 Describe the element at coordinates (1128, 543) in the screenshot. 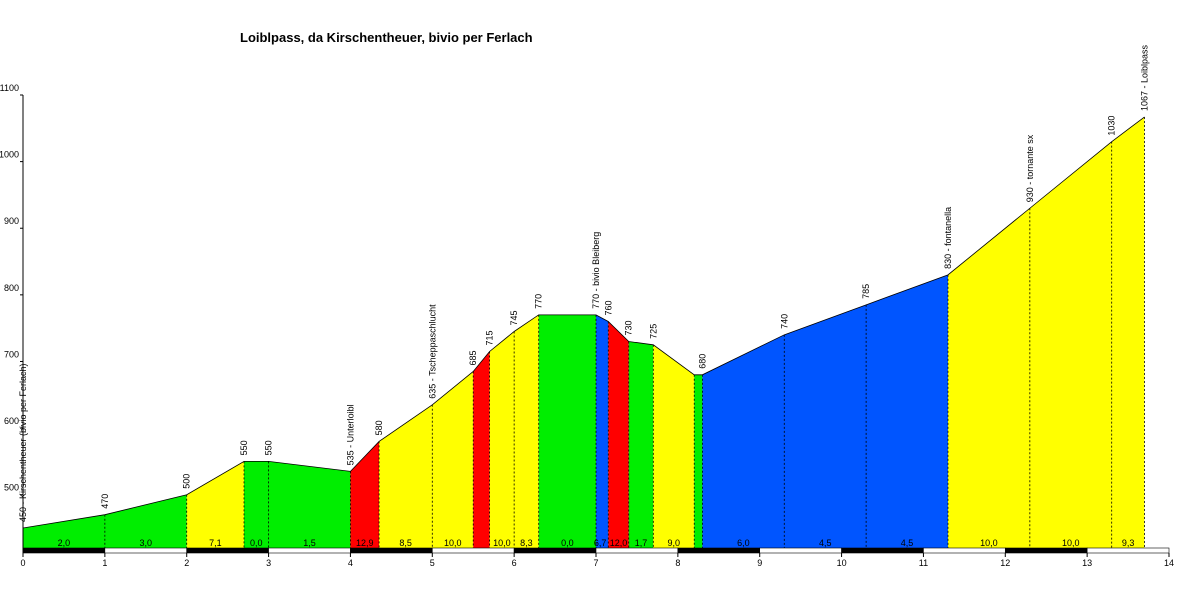

I see `gradient-label-20: 9,3` at that location.